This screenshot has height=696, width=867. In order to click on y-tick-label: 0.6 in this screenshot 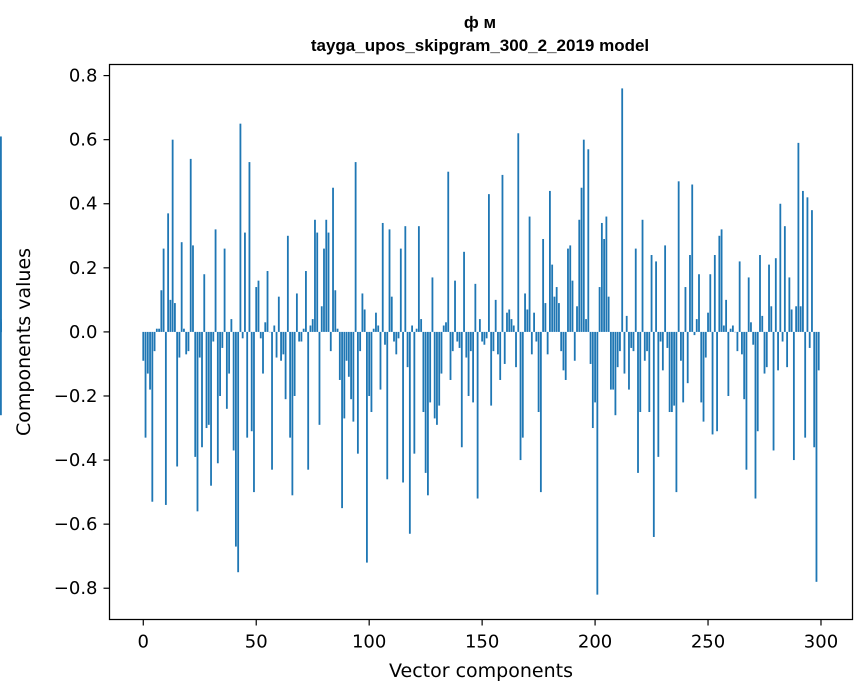, I will do `click(83, 140)`.